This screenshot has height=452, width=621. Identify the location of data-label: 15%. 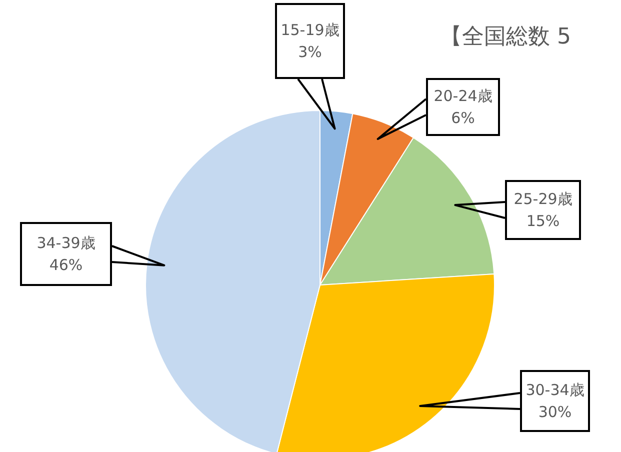
(543, 221).